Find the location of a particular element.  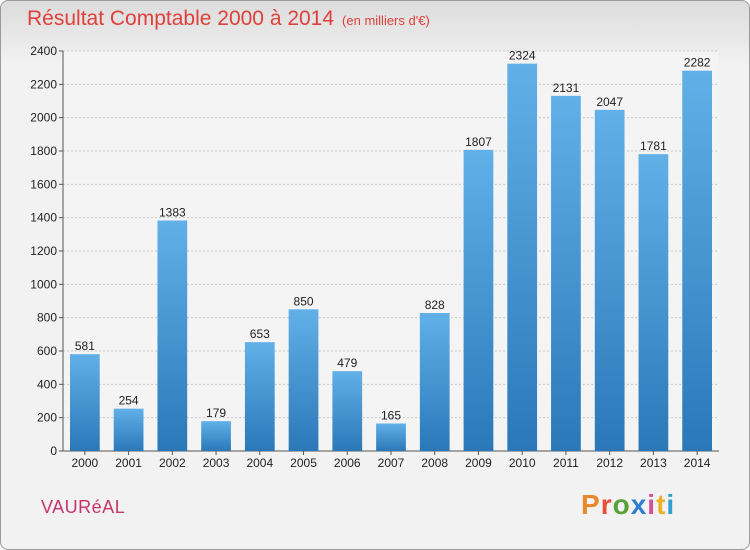

bar-value-label: 2282 is located at coordinates (697, 63).